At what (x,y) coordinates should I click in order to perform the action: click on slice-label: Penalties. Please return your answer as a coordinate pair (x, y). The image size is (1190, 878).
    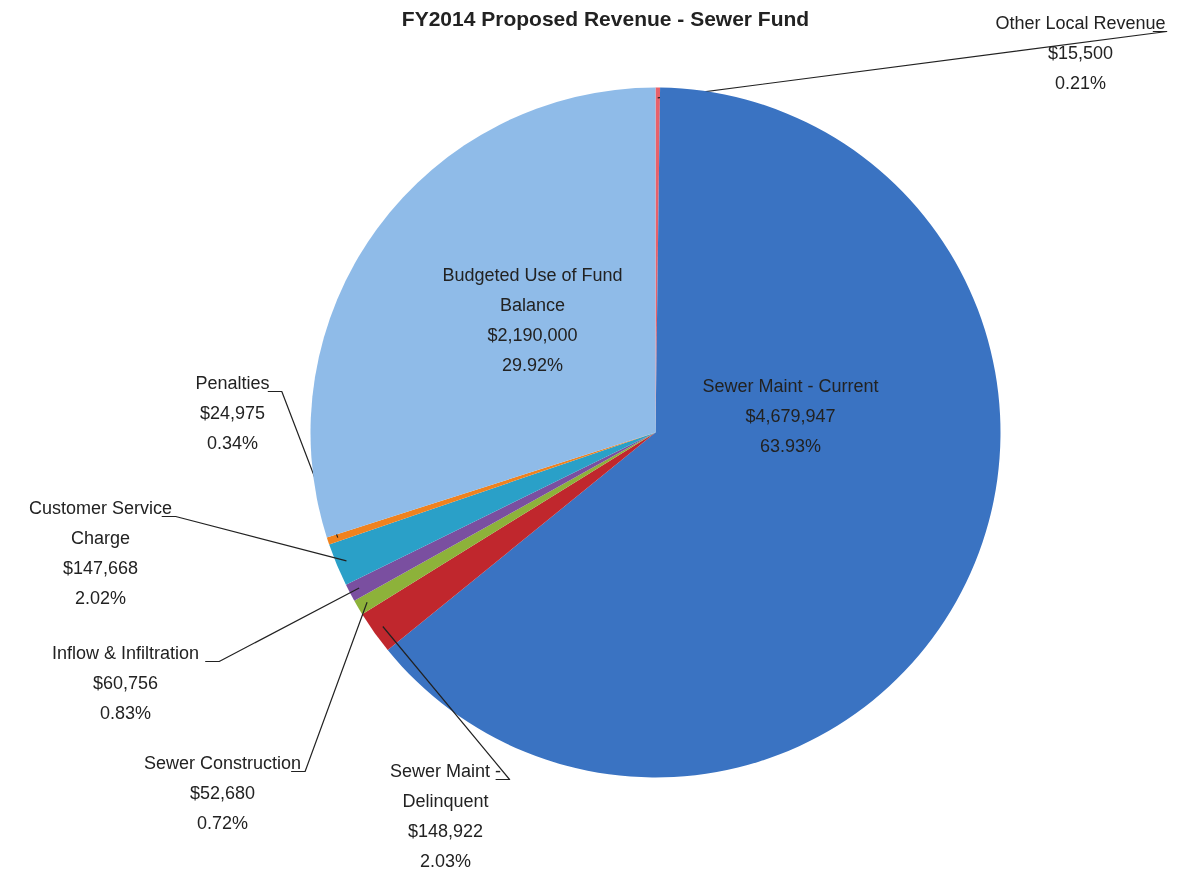
    Looking at the image, I should click on (232, 382).